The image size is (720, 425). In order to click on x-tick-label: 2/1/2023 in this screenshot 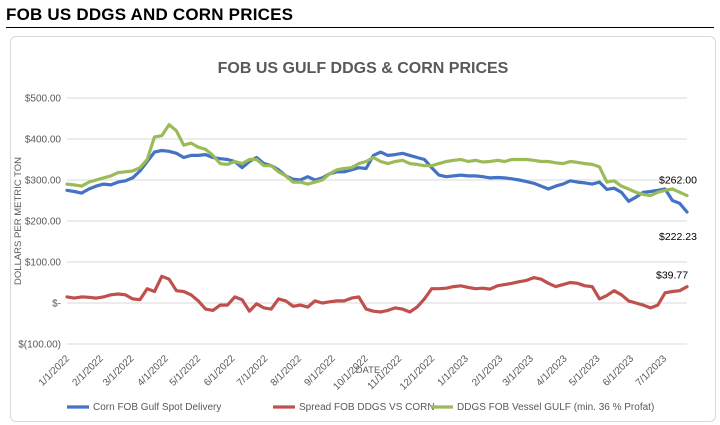, I will do `click(488, 371)`.